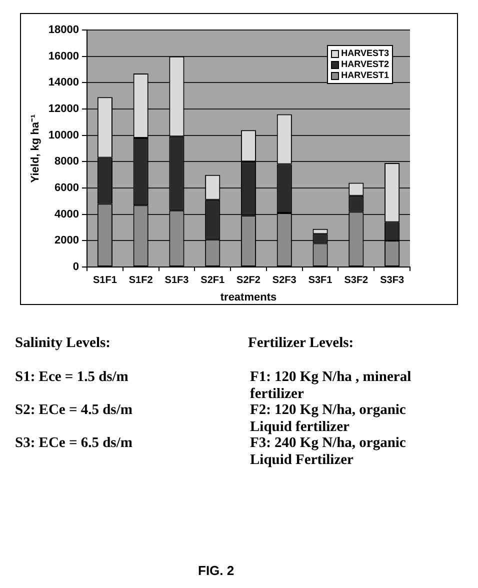 The image size is (478, 588). What do you see at coordinates (141, 280) in the screenshot?
I see `x-tick-label: S1F2` at bounding box center [141, 280].